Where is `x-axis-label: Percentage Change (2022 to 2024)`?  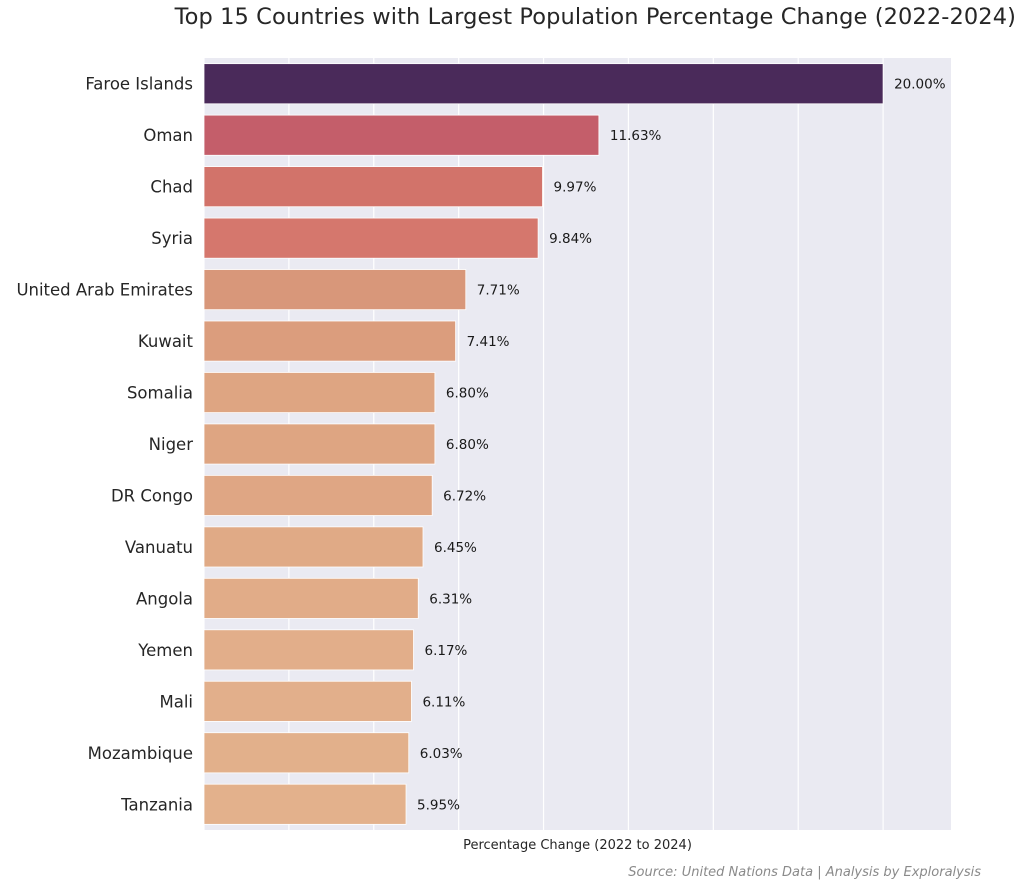 x-axis-label: Percentage Change (2022 to 2024) is located at coordinates (577, 845).